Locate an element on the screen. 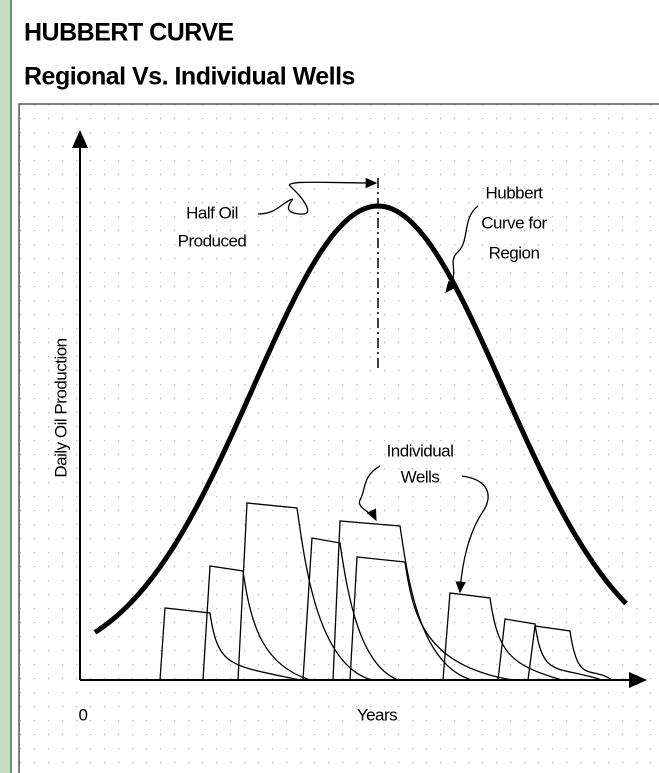 The width and height of the screenshot is (659, 773). annotation-line: Half Oil is located at coordinates (212, 212).